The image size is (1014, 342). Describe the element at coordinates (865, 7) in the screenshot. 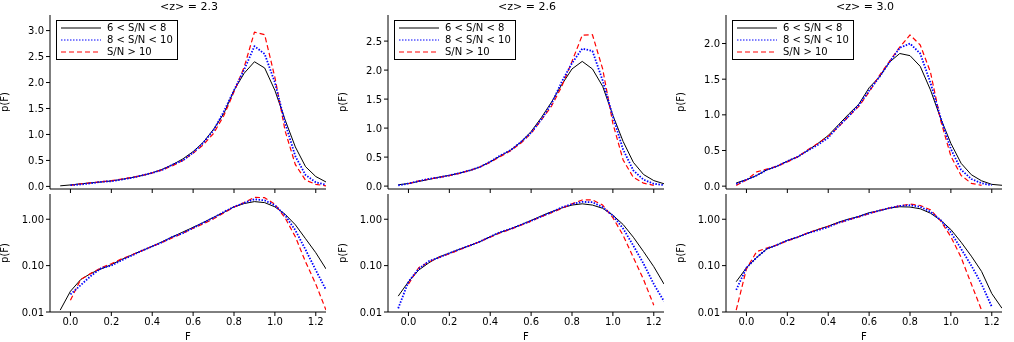

I see `chart-title: <z> = 3.0` at that location.